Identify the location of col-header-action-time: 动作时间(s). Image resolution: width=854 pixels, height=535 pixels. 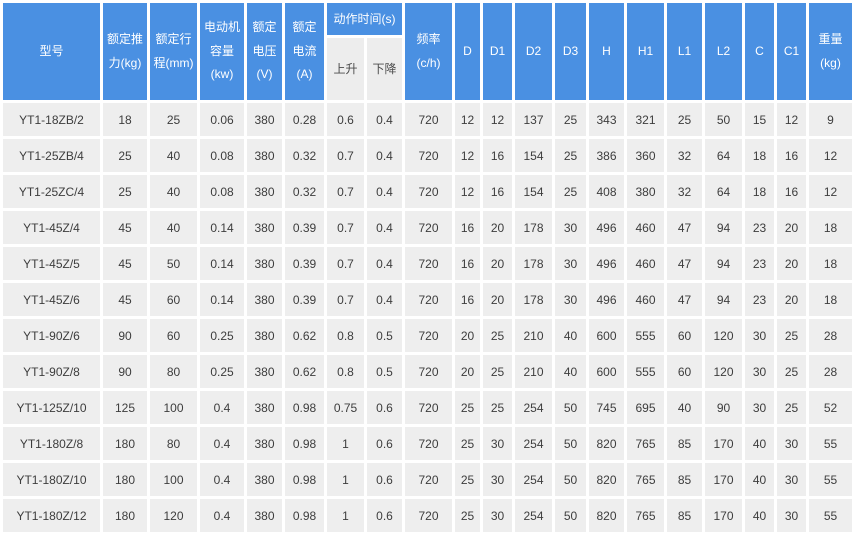
(364, 19).